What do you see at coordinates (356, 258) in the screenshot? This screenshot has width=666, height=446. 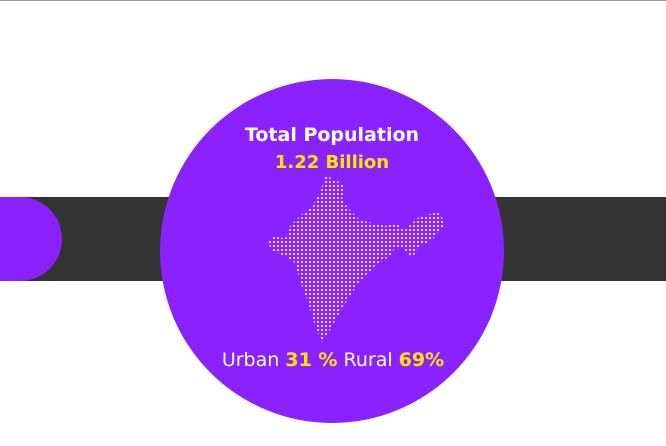 I see `india-map` at bounding box center [356, 258].